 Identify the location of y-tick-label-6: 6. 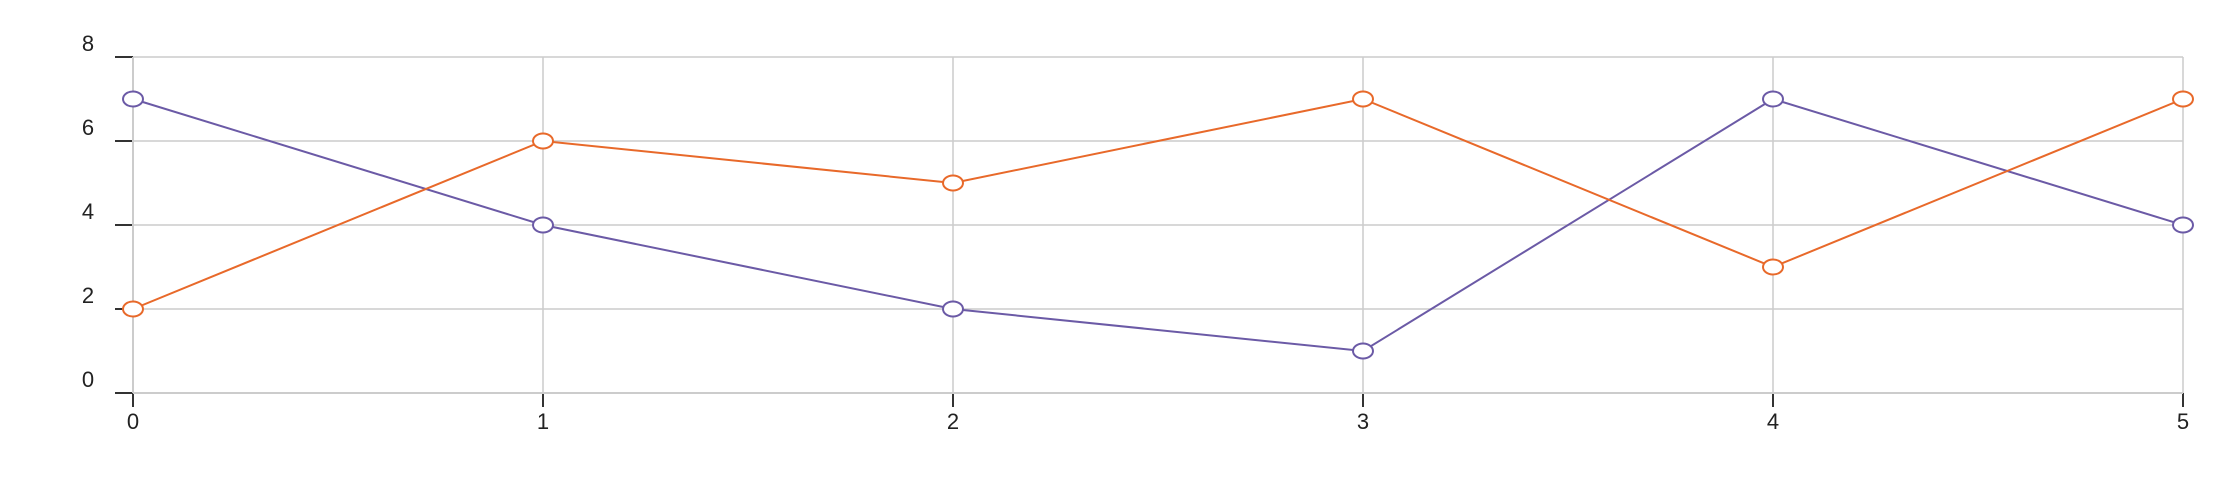
(88, 127).